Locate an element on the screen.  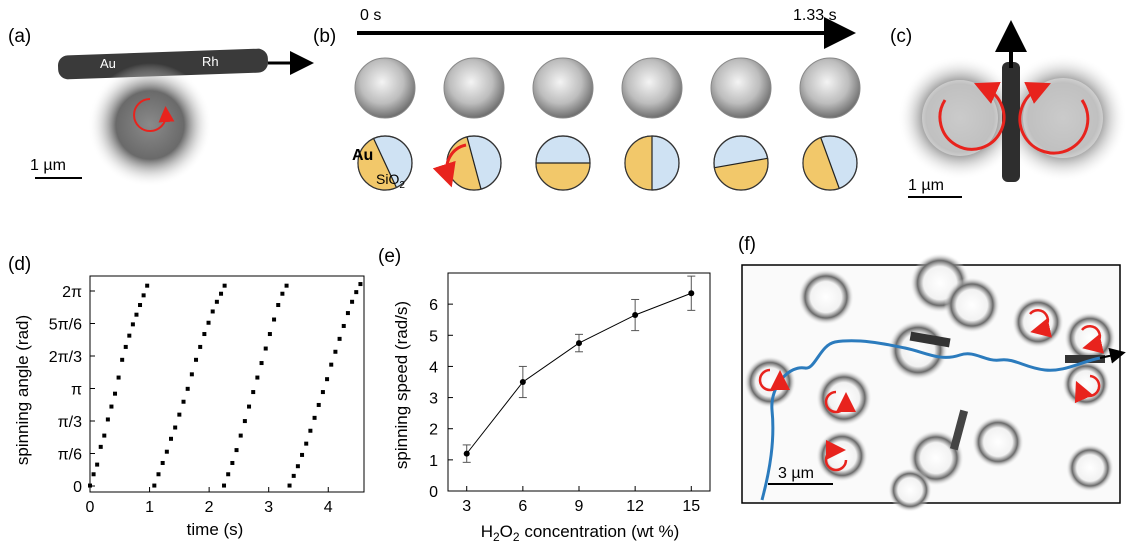
x-tick-label: 9 is located at coordinates (579, 506).